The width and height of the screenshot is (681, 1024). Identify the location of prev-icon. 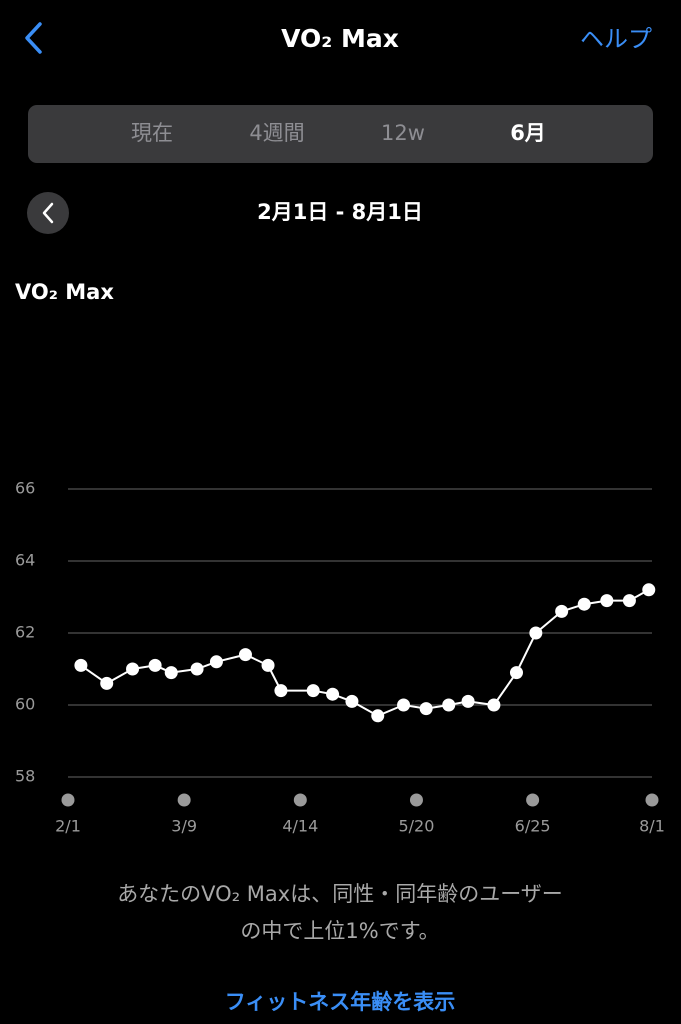
(48, 213).